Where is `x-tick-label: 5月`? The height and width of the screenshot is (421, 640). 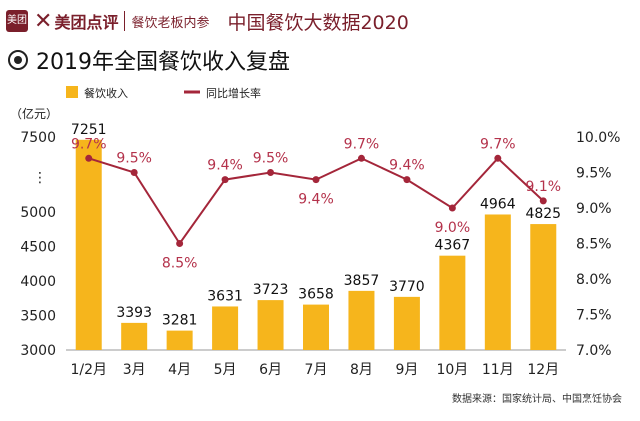
x-tick-label: 5月 is located at coordinates (225, 370).